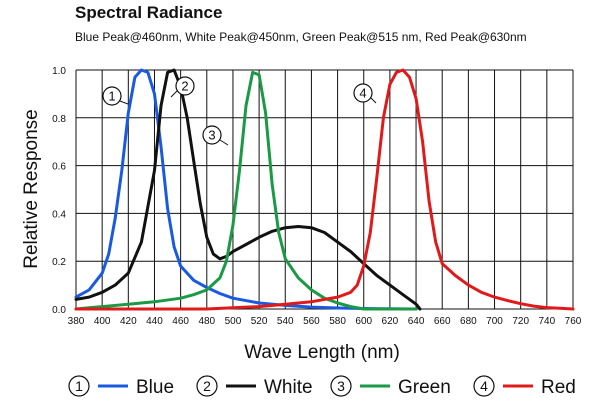  I want to click on x-tick-label: 580, so click(337, 321).